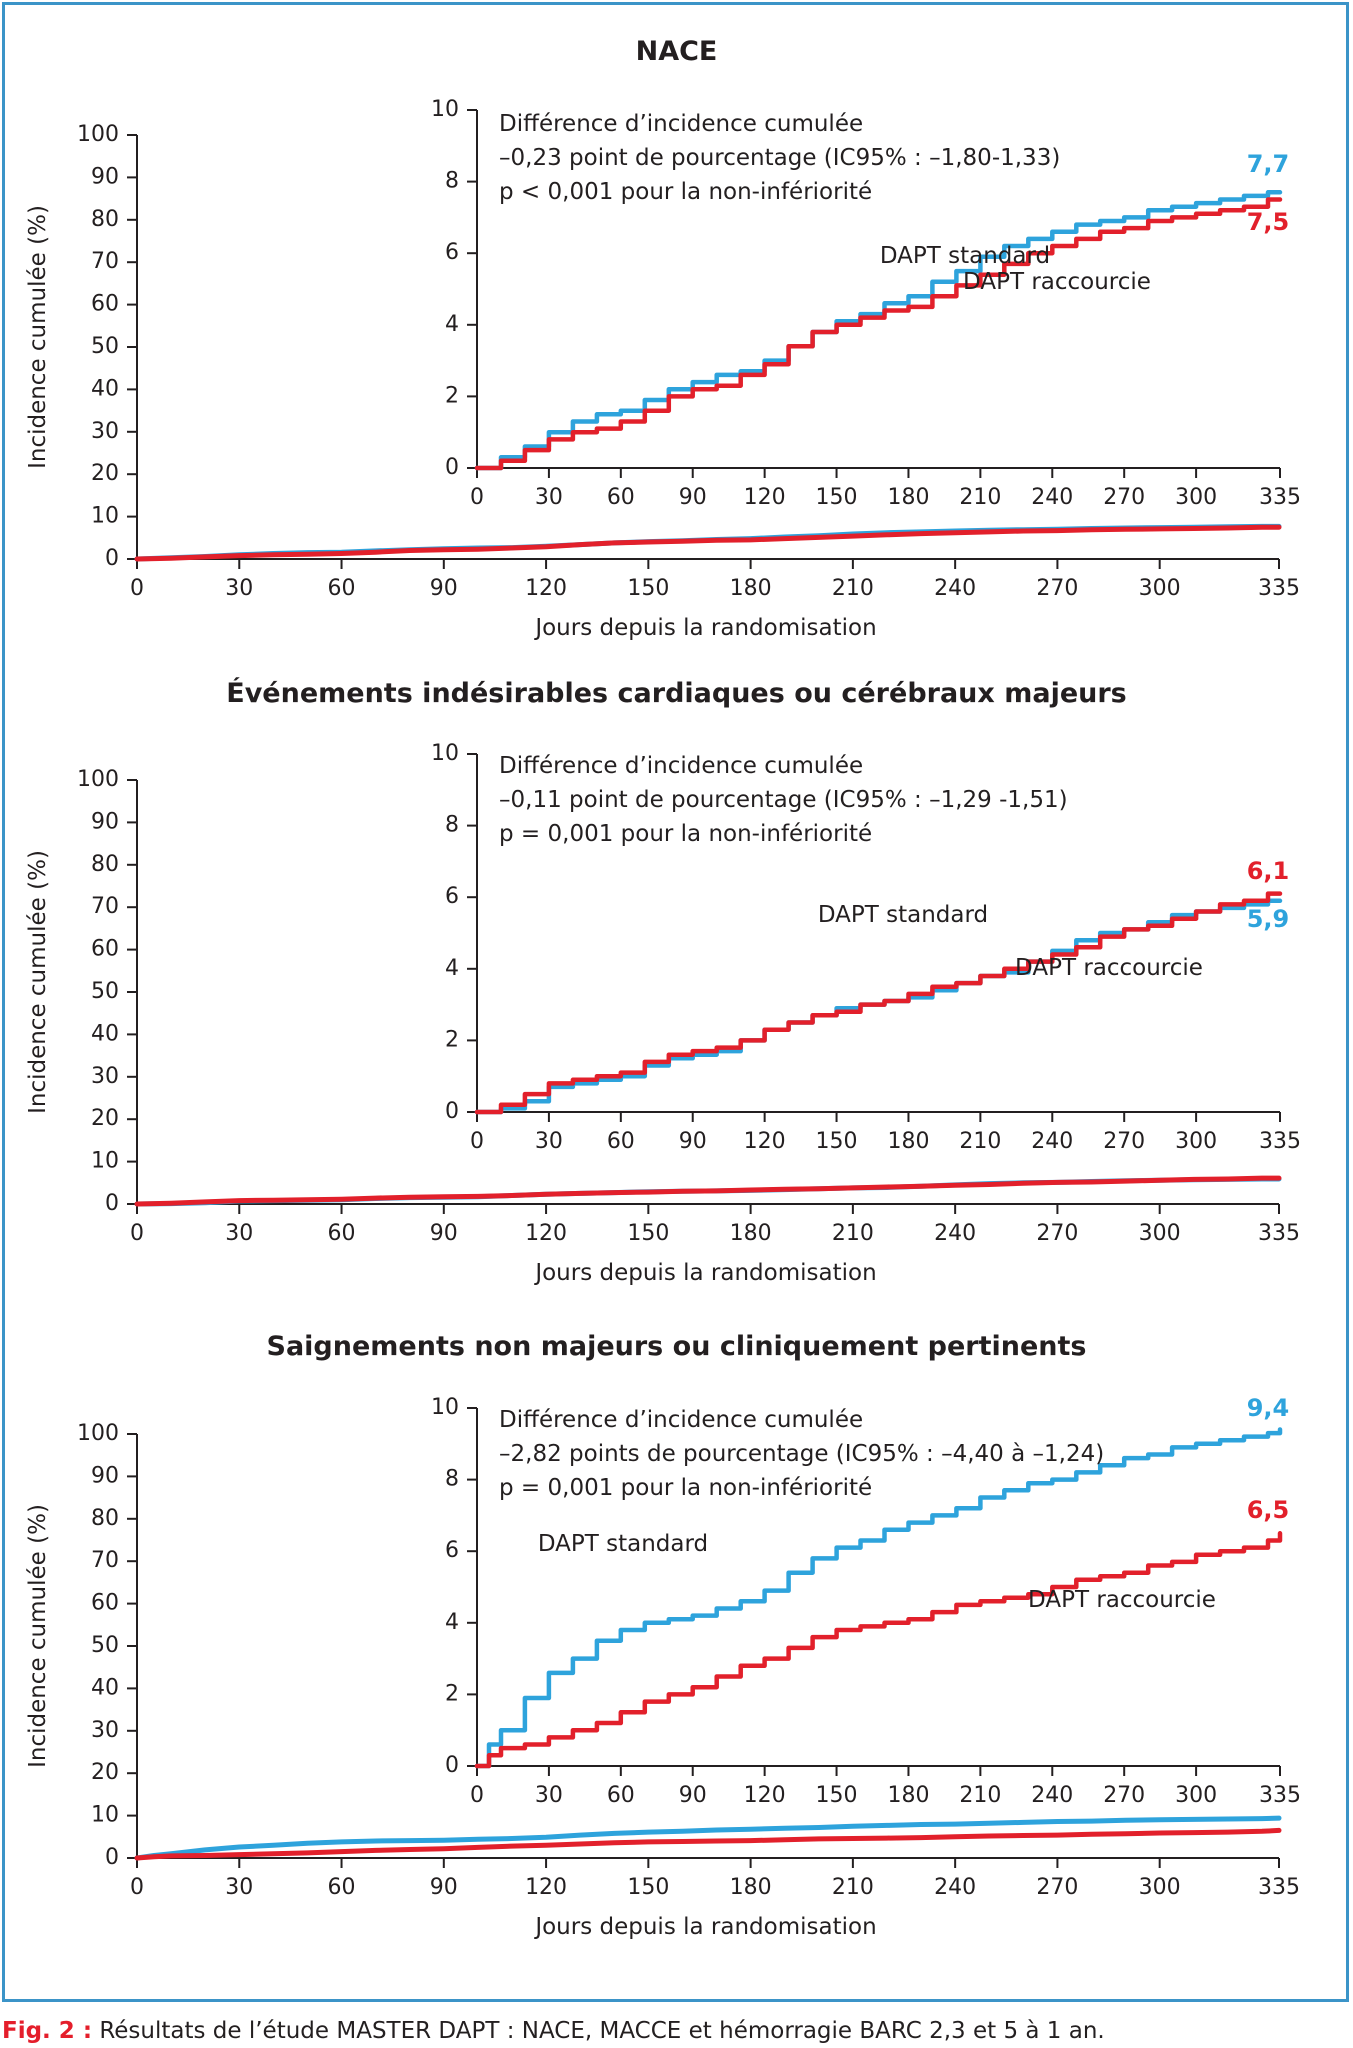  Describe the element at coordinates (765, 497) in the screenshot. I see `p1-inset-x-tick-label: 120` at that location.